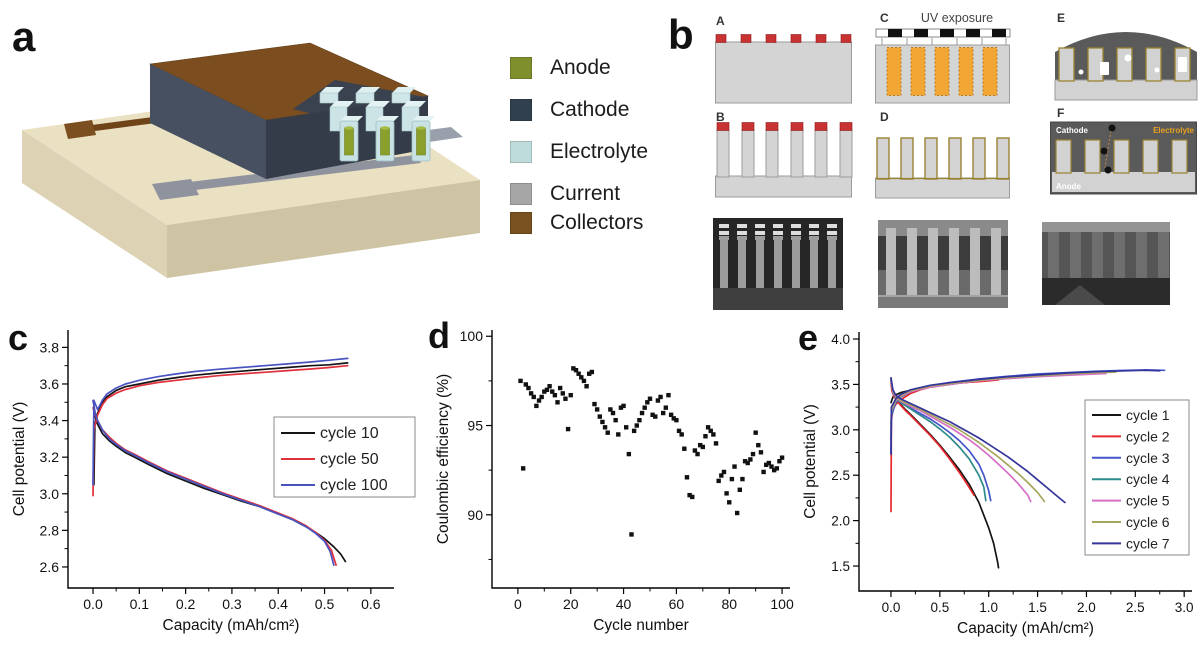 The image size is (1200, 650). I want to click on y-tick-label: 2.5, so click(840, 475).